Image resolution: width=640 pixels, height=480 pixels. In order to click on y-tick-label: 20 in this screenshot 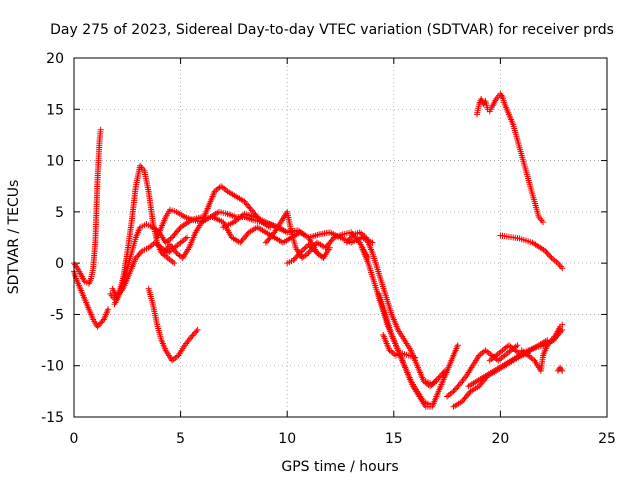, I will do `click(55, 59)`.